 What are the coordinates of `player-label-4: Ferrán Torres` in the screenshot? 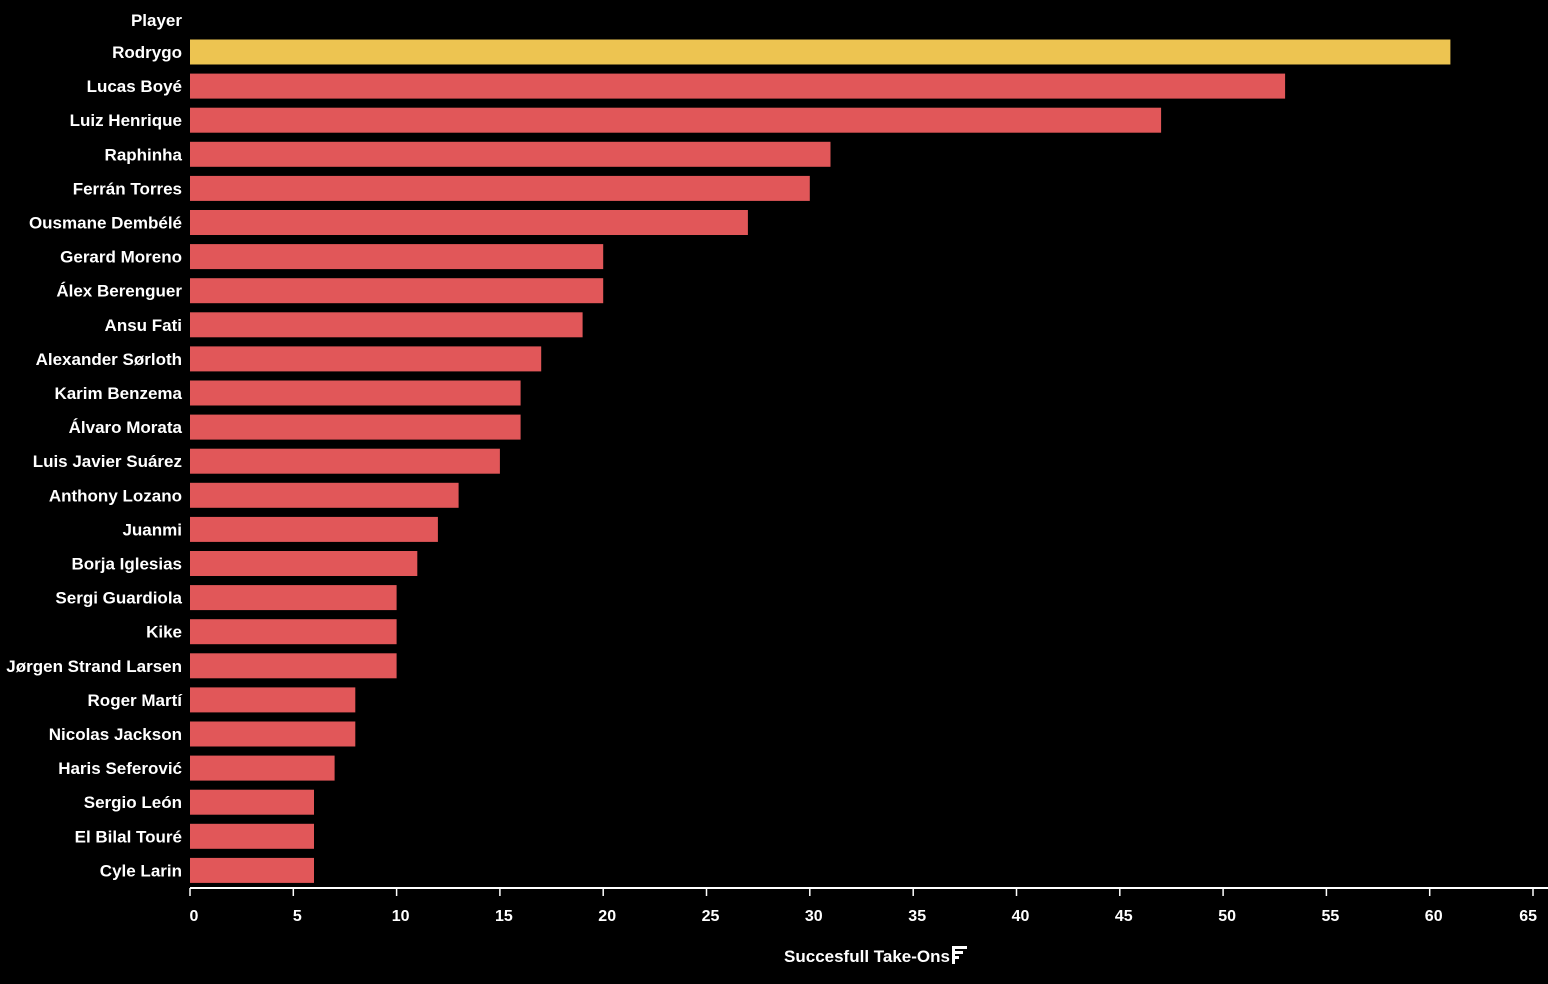 It's located at (127, 188).